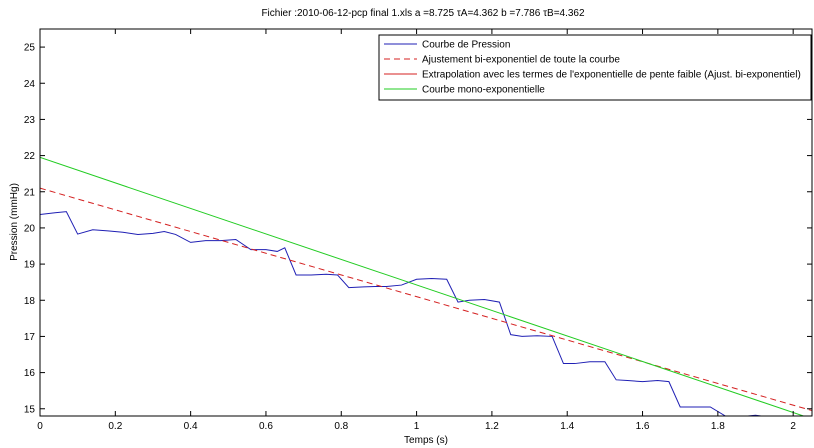 This screenshot has height=448, width=814. Describe the element at coordinates (30, 156) in the screenshot. I see `y-tick-label: 22` at that location.